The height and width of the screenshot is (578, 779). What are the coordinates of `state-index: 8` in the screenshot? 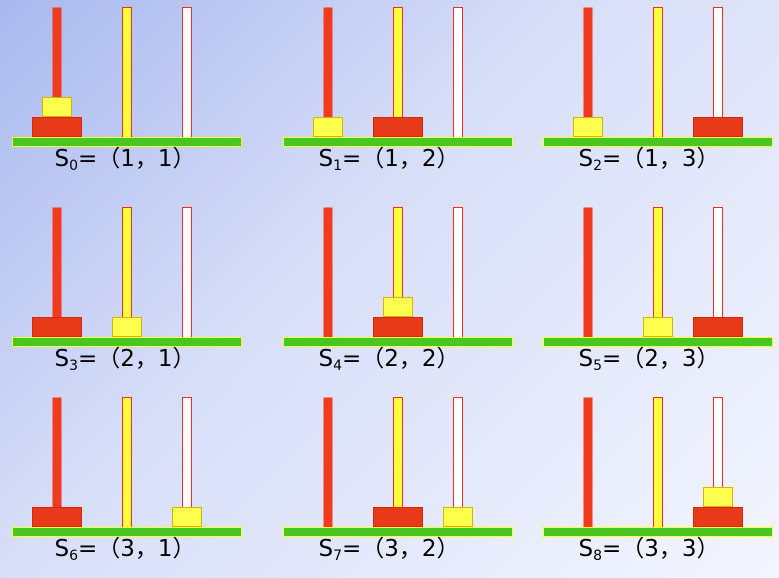 It's located at (597, 556).